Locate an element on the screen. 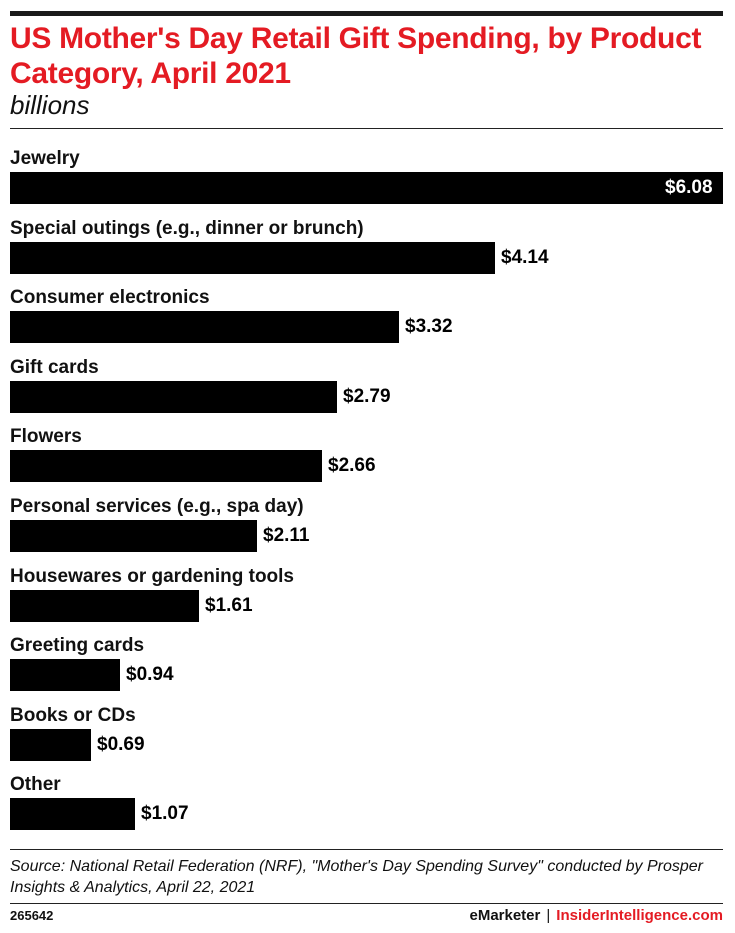 This screenshot has width=735, height=933. category-label: Books or CDs is located at coordinates (73, 715).